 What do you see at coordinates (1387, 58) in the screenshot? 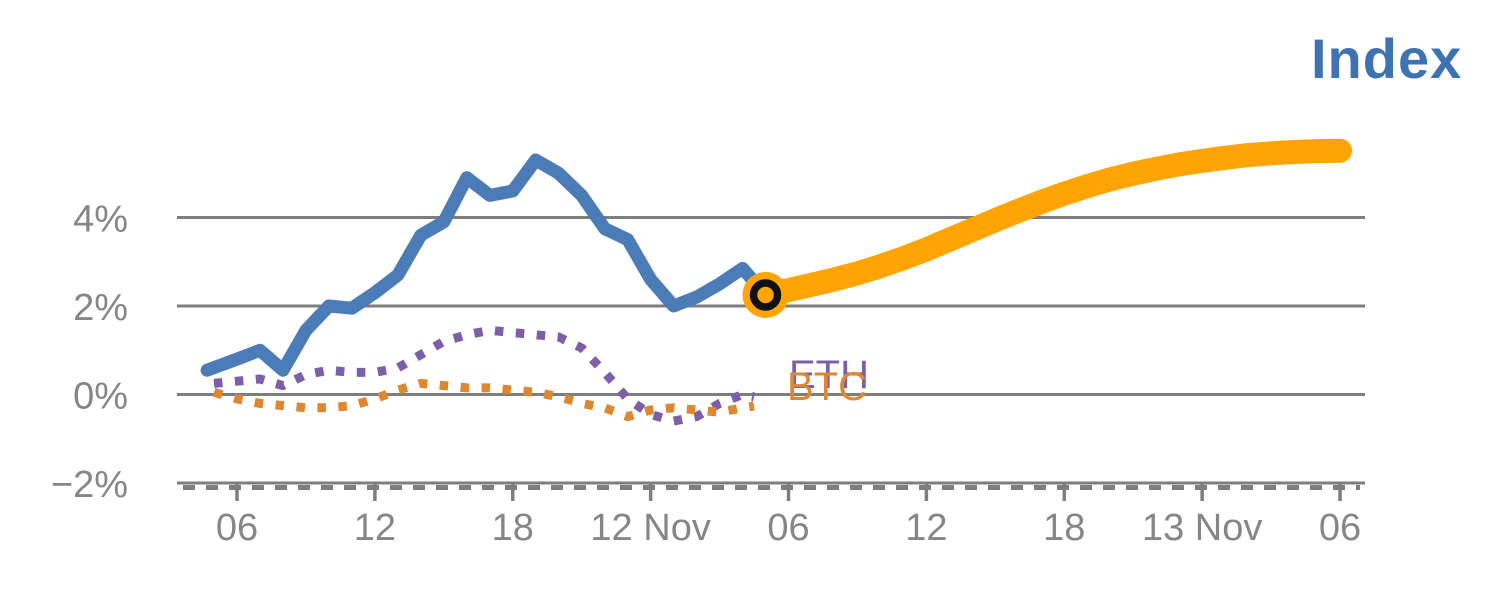
I see `index-series-label: Index` at bounding box center [1387, 58].